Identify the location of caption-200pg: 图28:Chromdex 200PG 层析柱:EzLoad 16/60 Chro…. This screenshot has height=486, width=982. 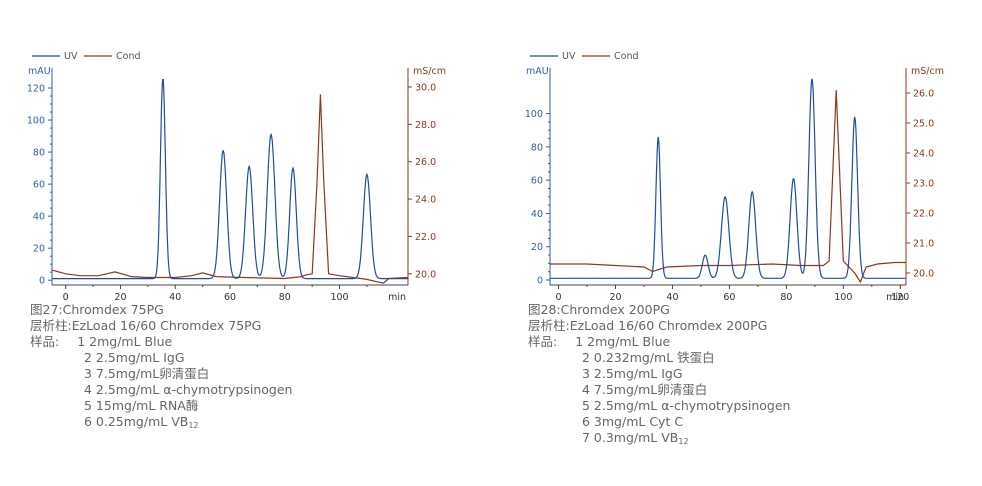
(659, 374).